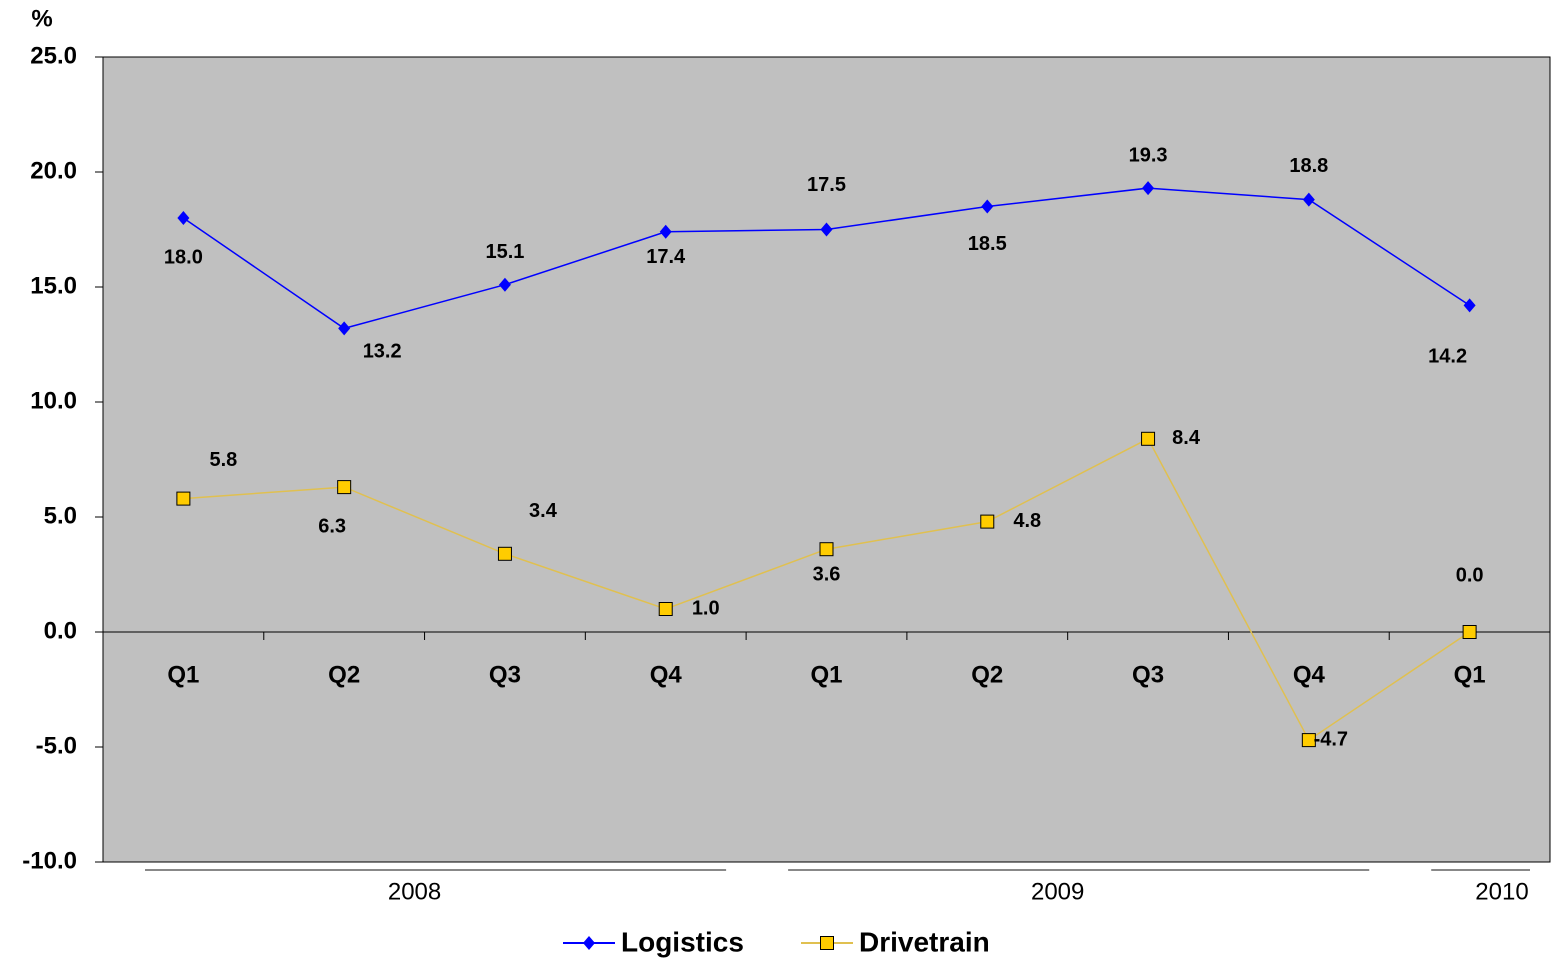 This screenshot has width=1551, height=963. I want to click on data-label: 8.4, so click(1186, 438).